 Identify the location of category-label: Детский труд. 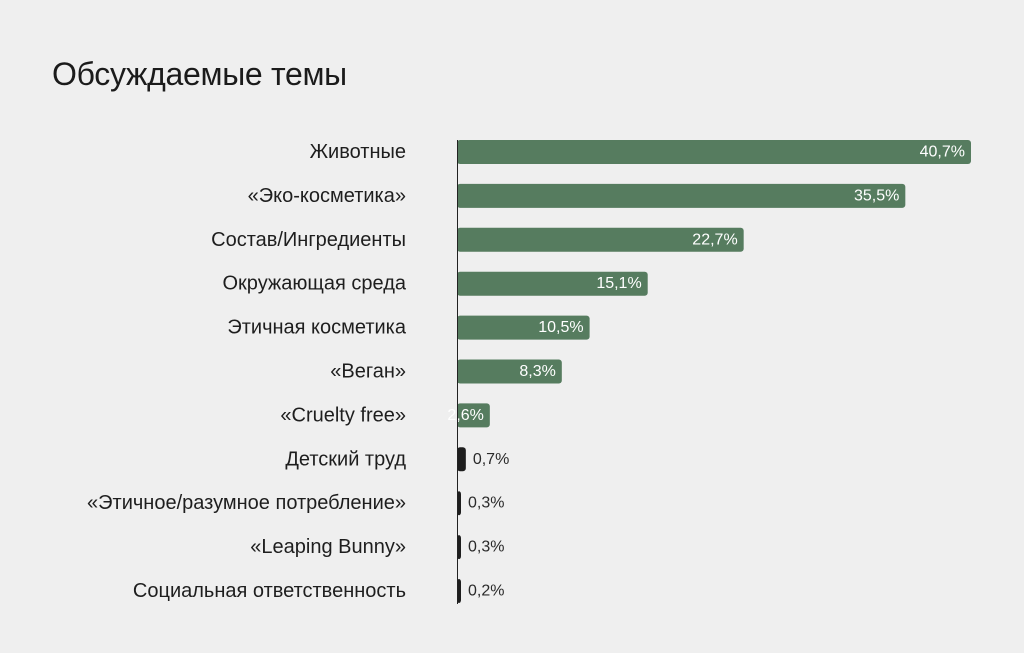
(345, 459).